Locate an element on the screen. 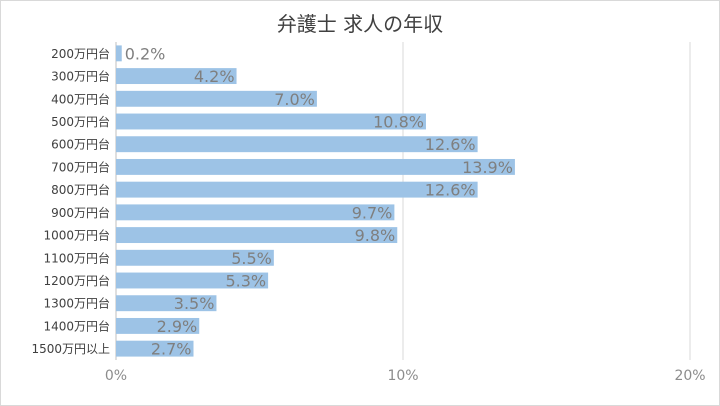 The image size is (720, 406). data-label: 5.3% is located at coordinates (245, 281).